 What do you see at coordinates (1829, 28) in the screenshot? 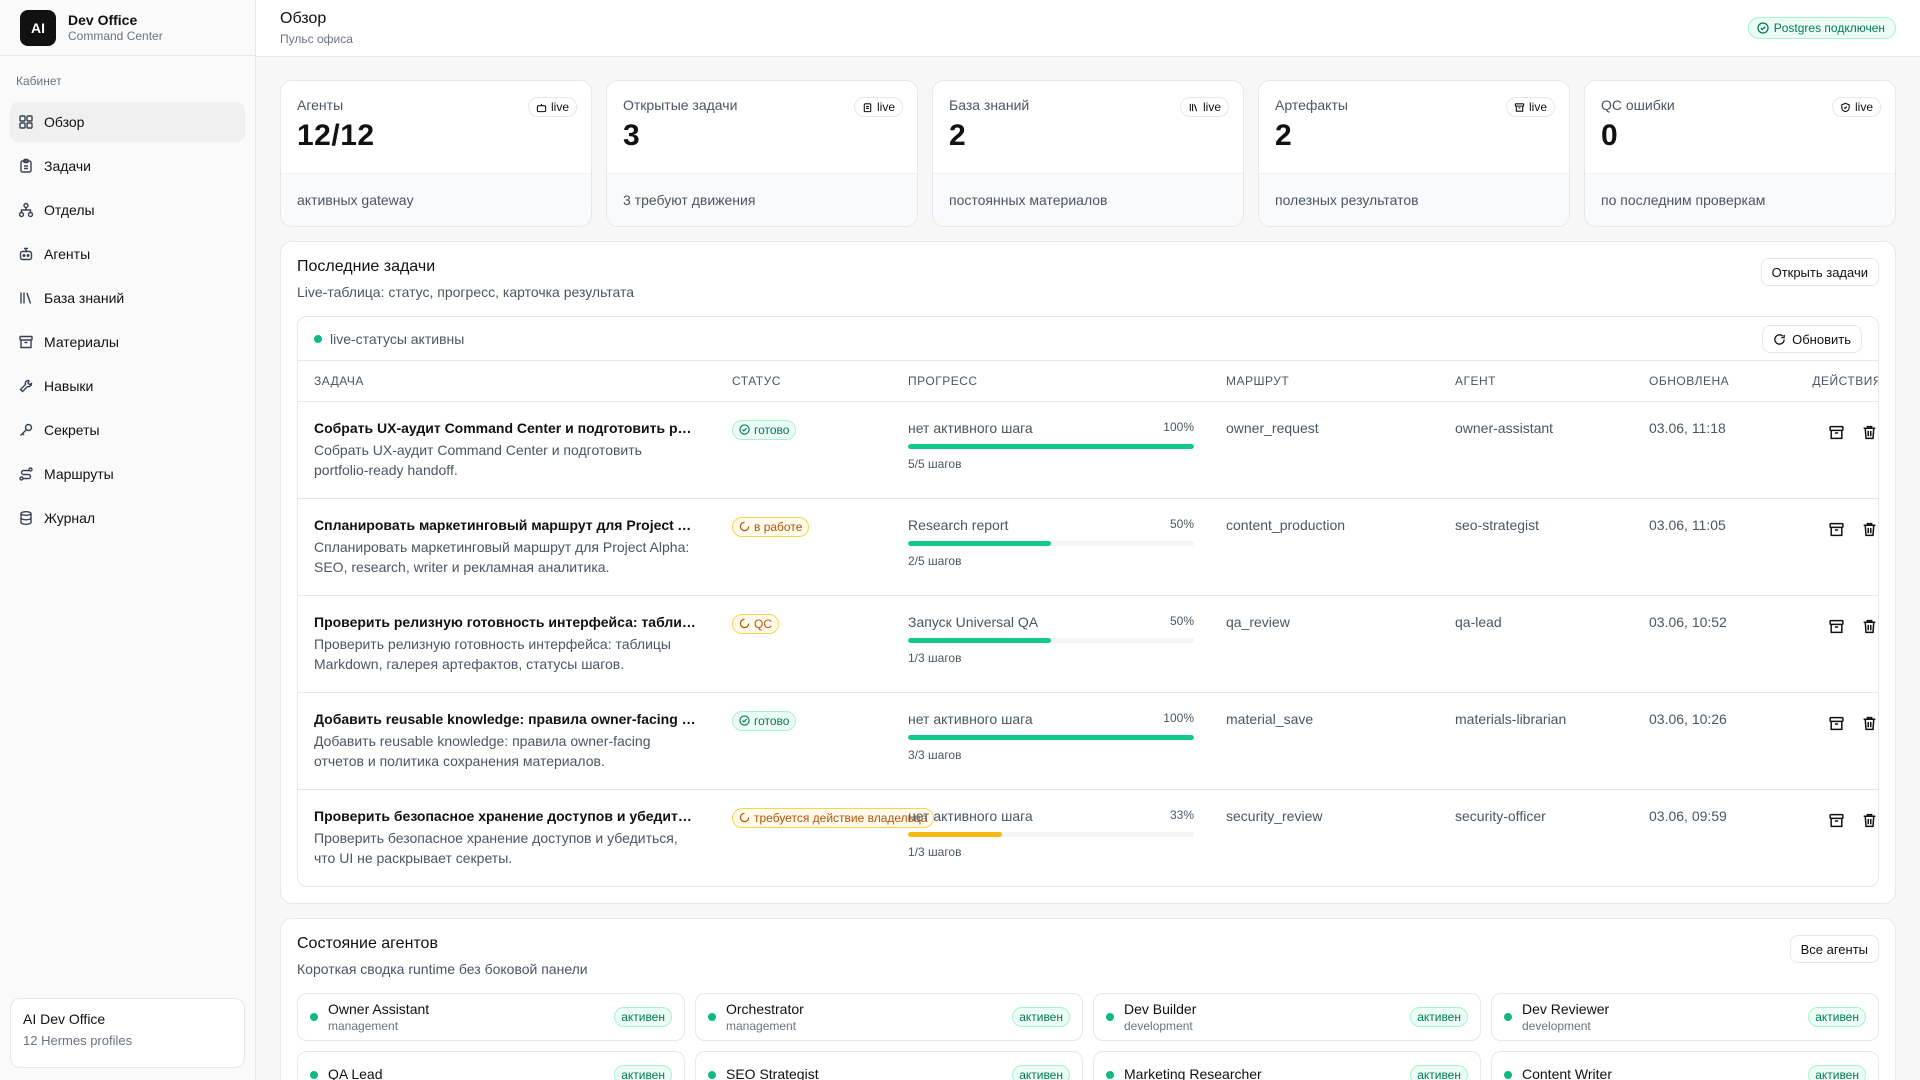
I see `db-status-text: Postgres подключен` at bounding box center [1829, 28].